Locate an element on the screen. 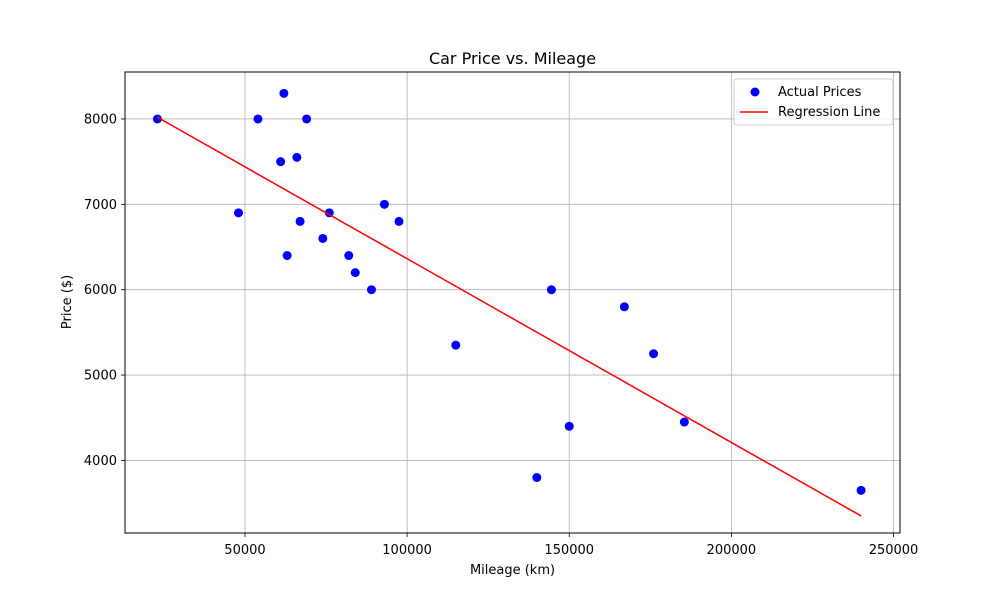  y-axis-title: Price ($) is located at coordinates (67, 302).